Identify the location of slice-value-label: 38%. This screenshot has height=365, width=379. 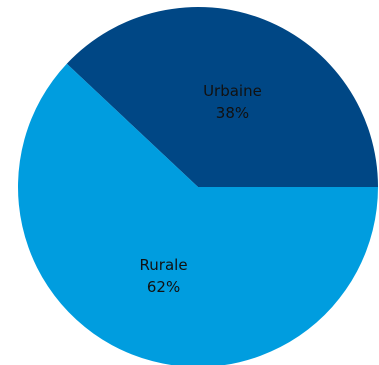
(232, 113).